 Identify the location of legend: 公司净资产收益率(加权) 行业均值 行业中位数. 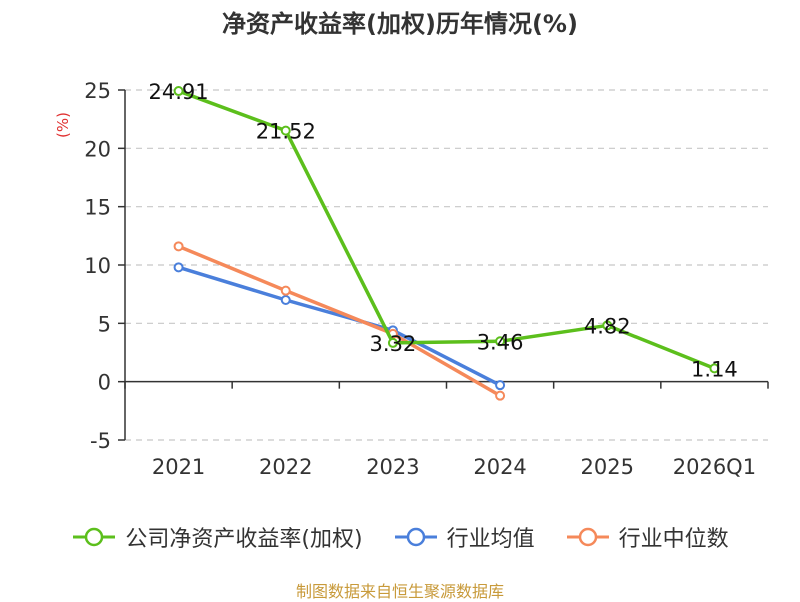
(400, 537).